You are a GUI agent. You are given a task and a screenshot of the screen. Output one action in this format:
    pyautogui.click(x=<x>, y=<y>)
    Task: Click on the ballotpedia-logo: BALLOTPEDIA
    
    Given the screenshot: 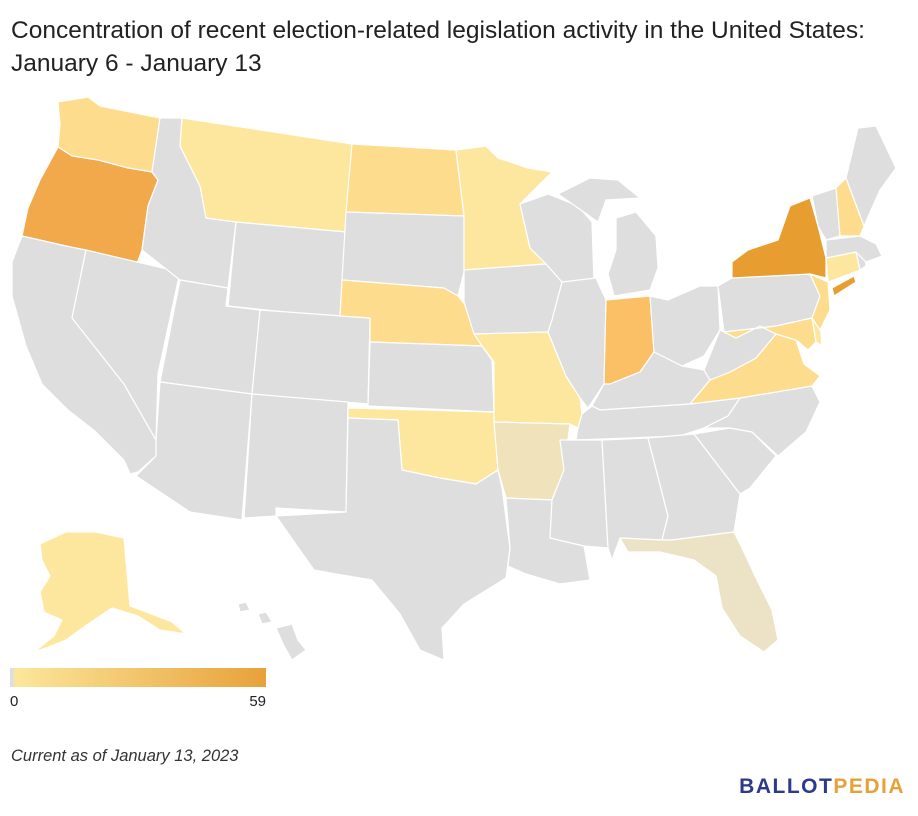 What is the action you would take?
    pyautogui.click(x=822, y=787)
    